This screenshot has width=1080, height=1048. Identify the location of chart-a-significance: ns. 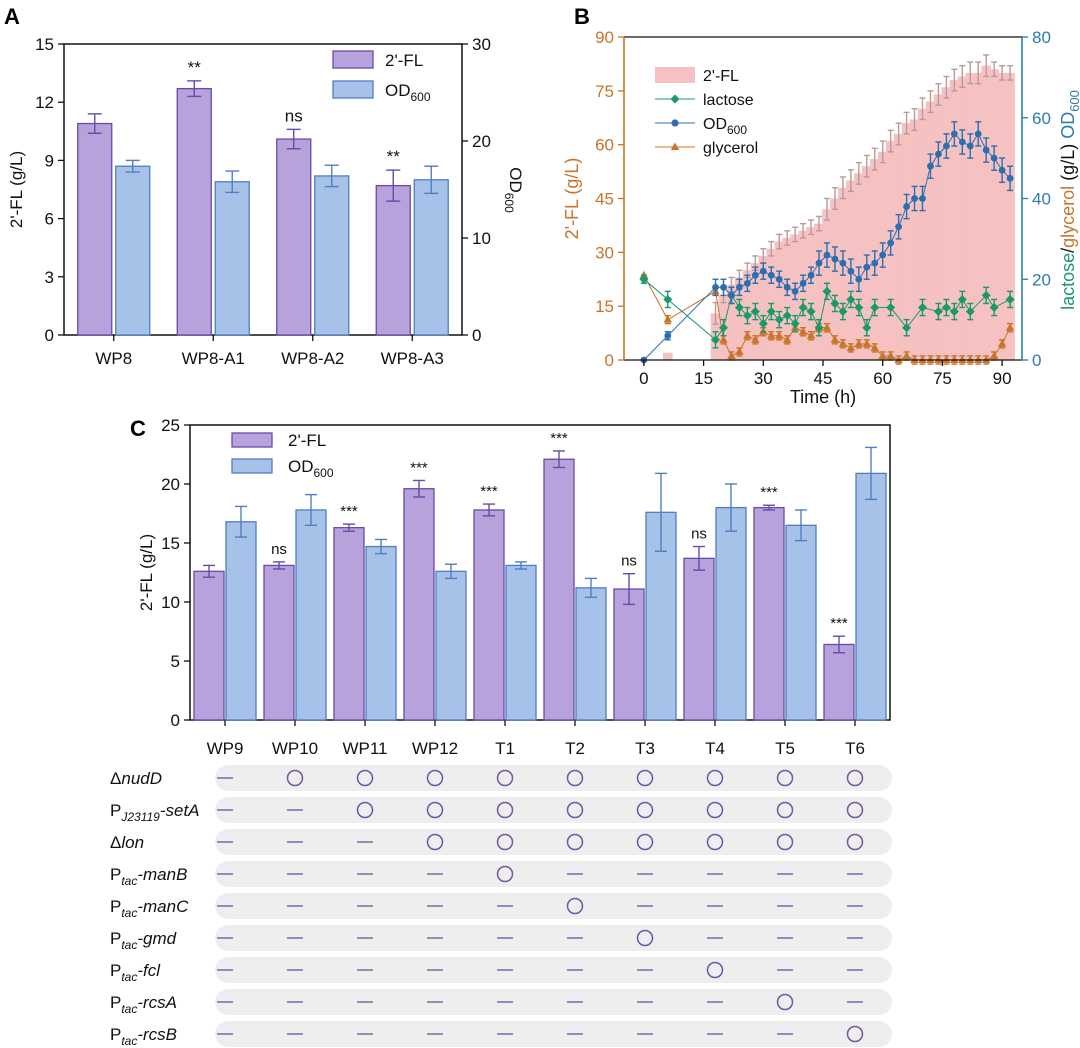
(294, 115).